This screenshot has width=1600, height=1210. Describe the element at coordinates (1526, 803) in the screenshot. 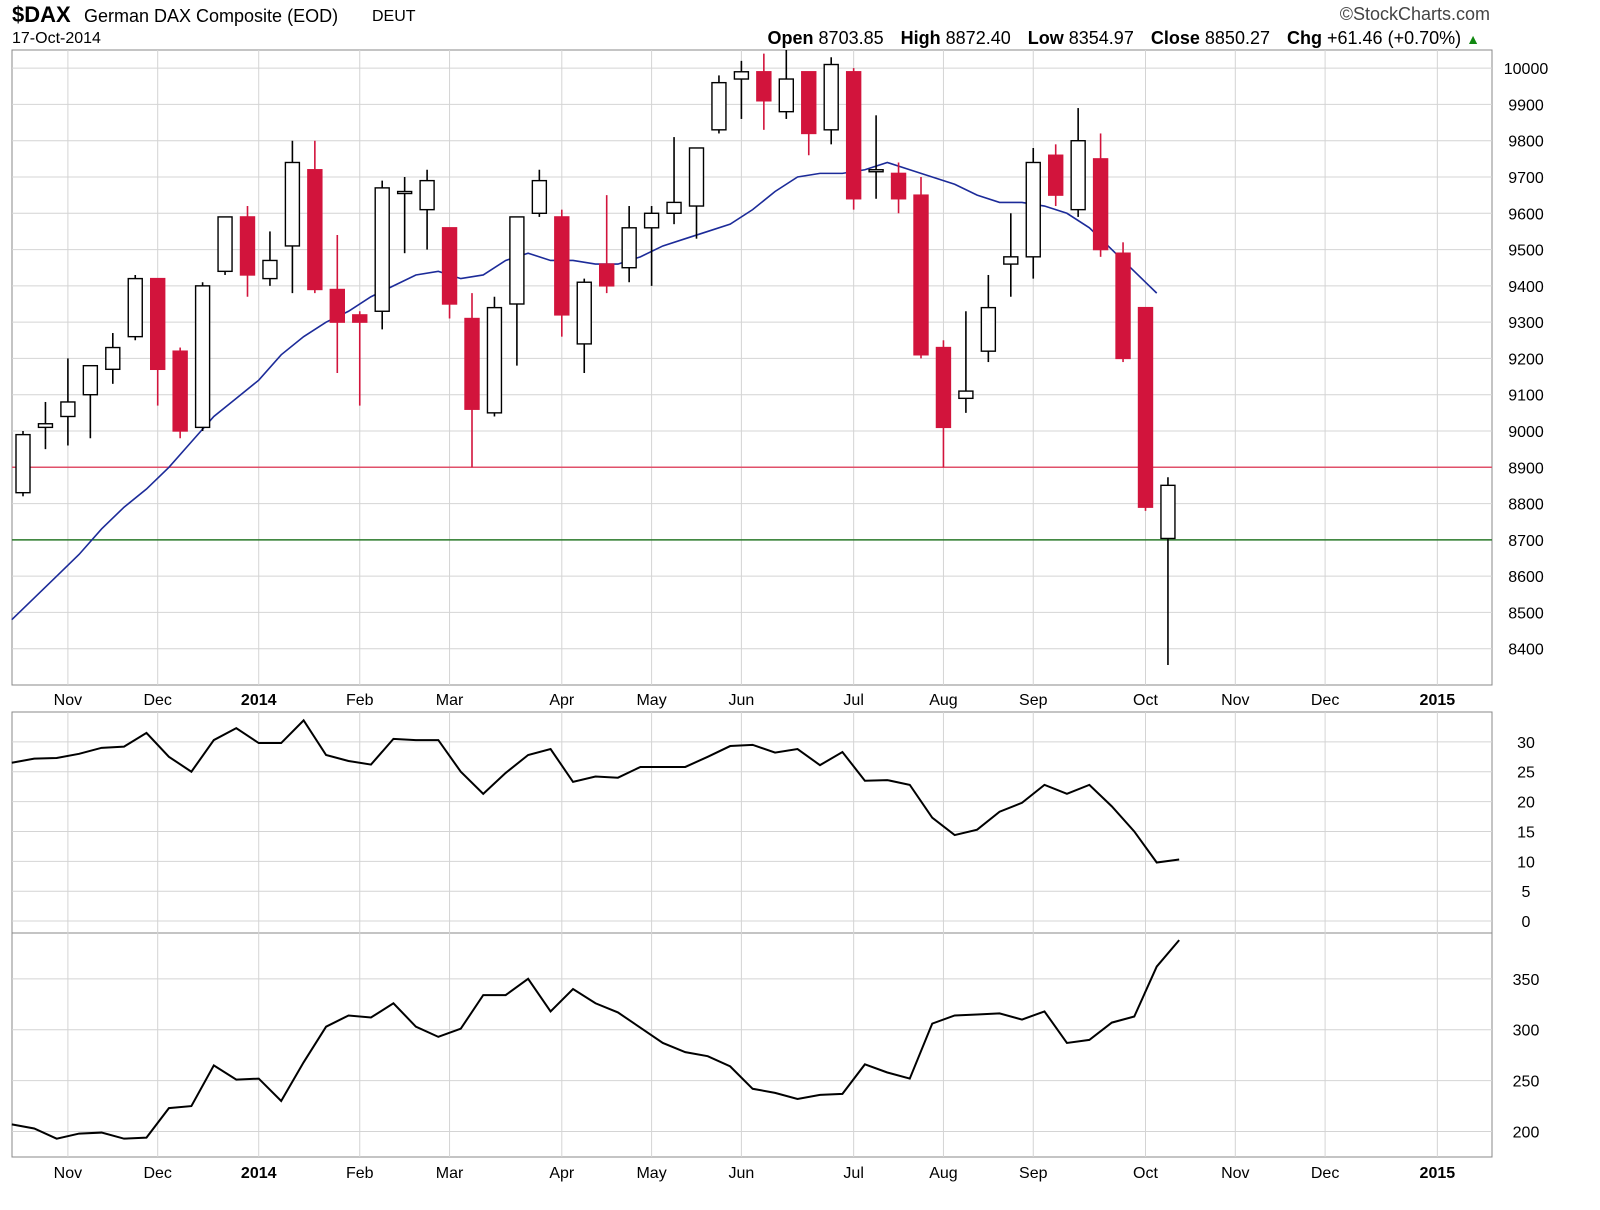

I see `indicator1-y-tick-label: 20` at that location.